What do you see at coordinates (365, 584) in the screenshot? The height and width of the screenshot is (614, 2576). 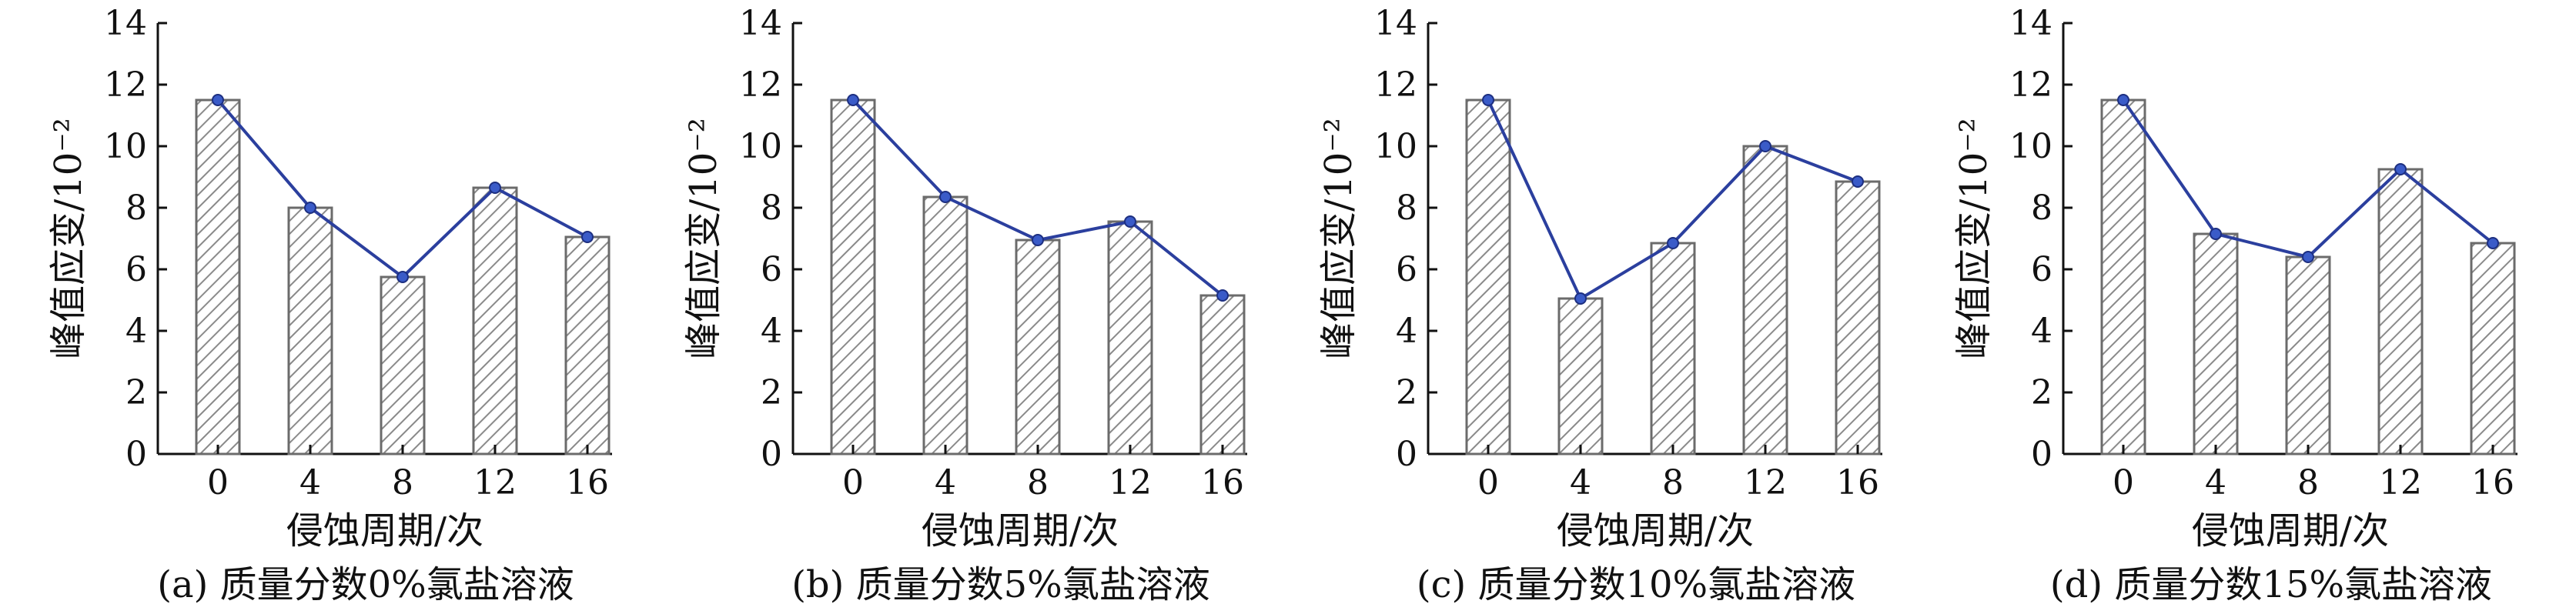 I see `panel-caption: (a) 质量分数0%氯盐溶液` at bounding box center [365, 584].